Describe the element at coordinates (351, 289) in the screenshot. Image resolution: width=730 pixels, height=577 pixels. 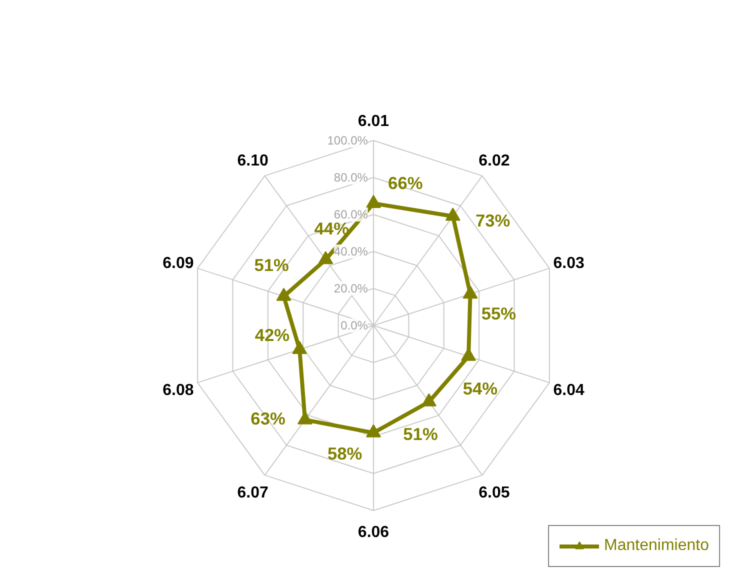
I see `y-tick-label: 20.0%` at that location.